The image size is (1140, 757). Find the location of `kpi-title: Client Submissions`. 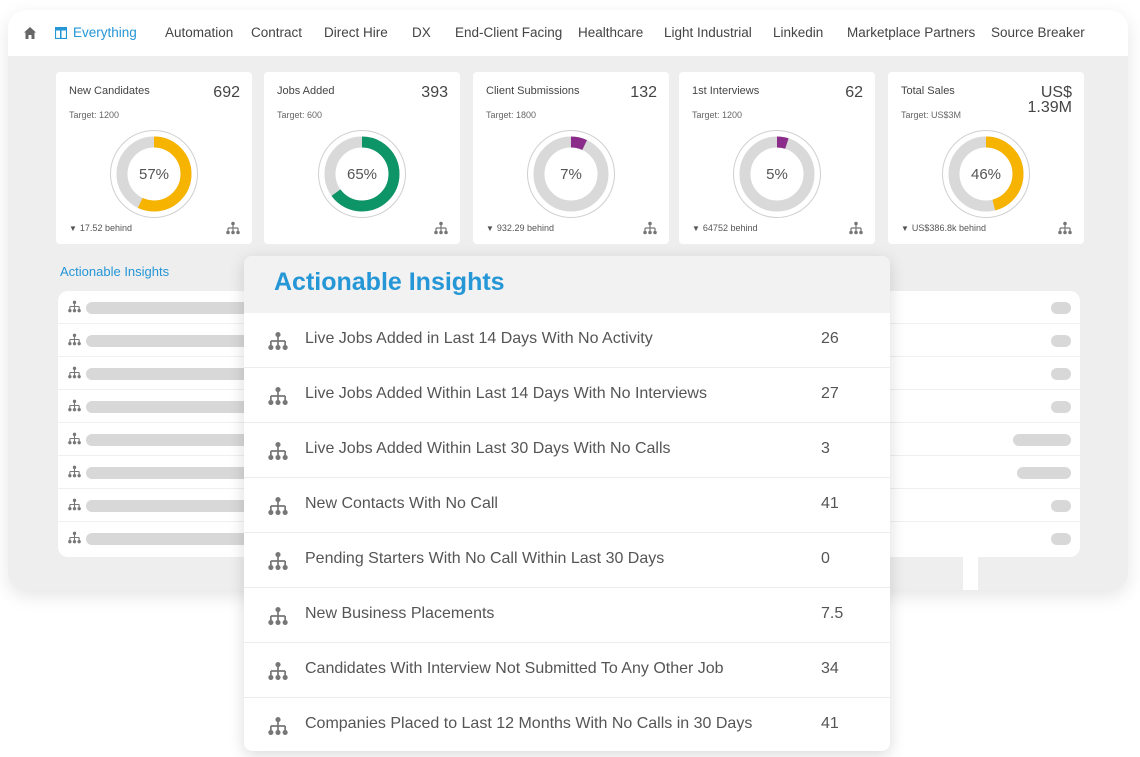

kpi-title: Client Submissions is located at coordinates (533, 91).